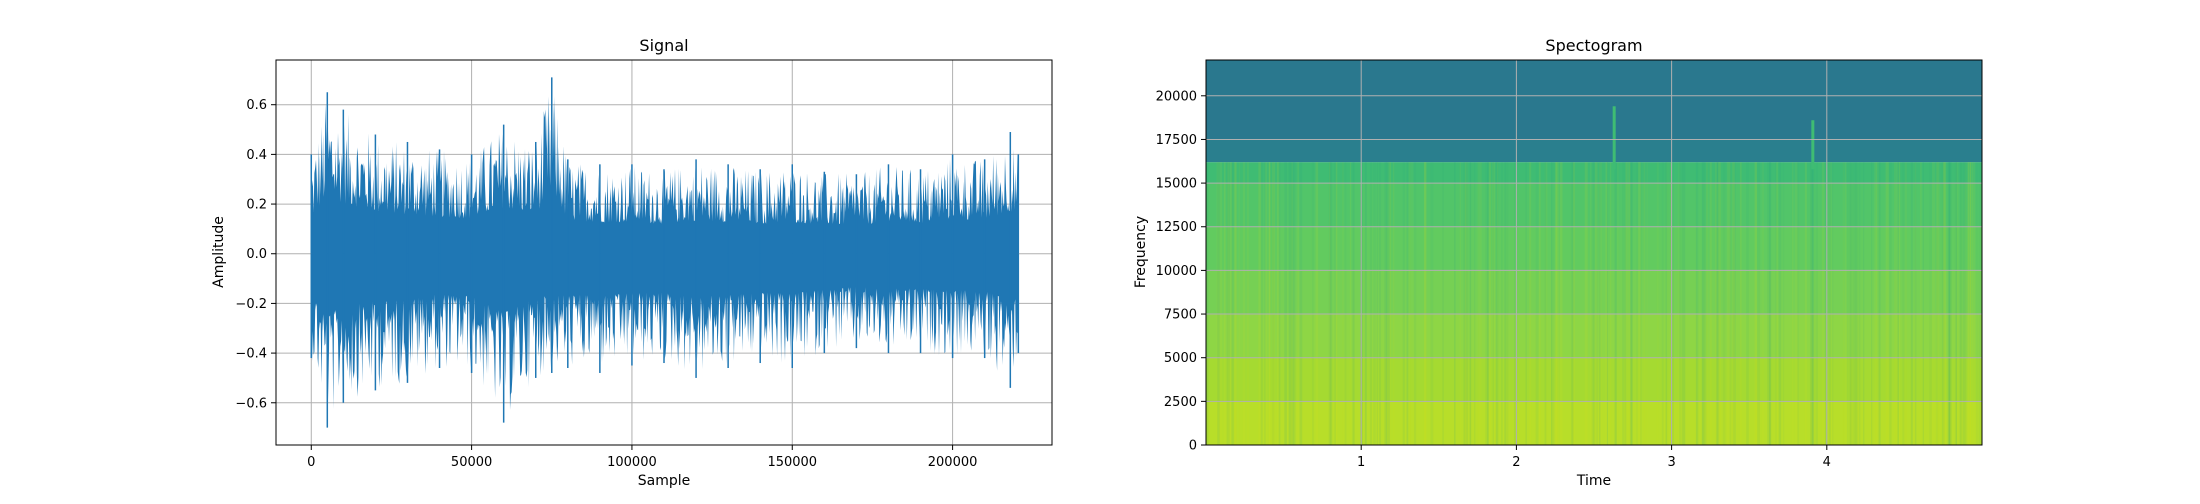  I want to click on spectrogram-y-tick-label: 0, so click(1193, 446).